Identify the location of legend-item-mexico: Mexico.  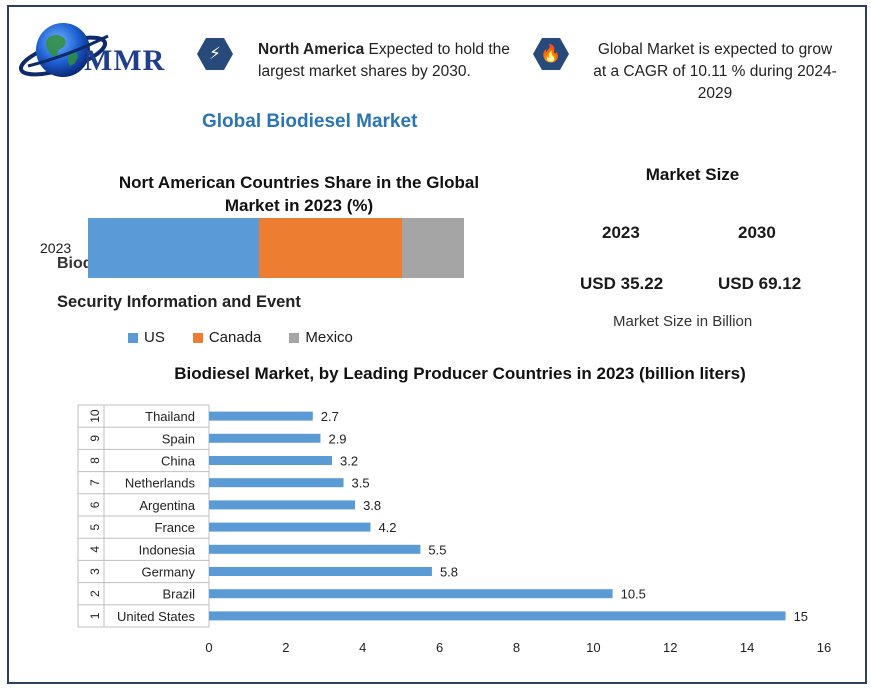
(321, 337).